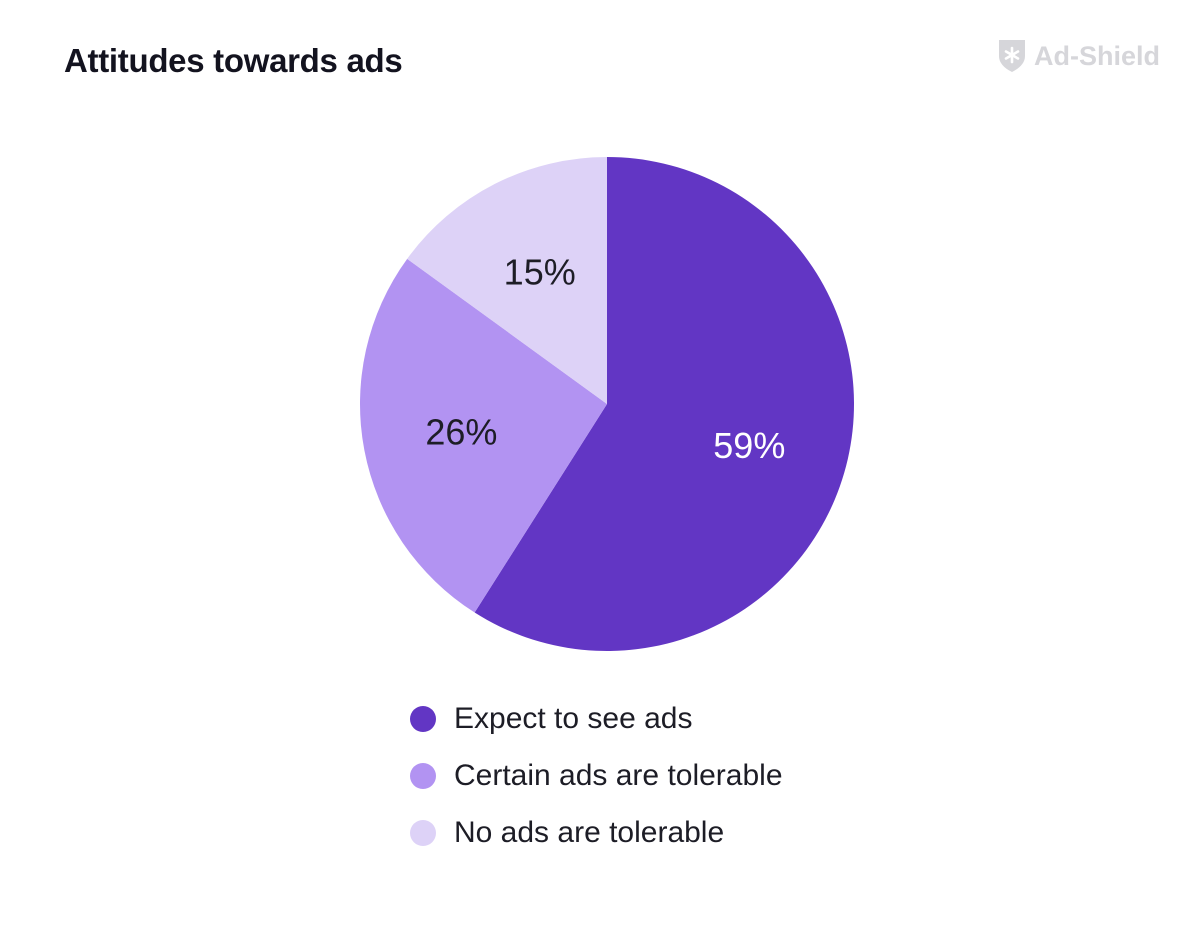  What do you see at coordinates (749, 445) in the screenshot?
I see `pie-label-expect-to-see-ads: 59%` at bounding box center [749, 445].